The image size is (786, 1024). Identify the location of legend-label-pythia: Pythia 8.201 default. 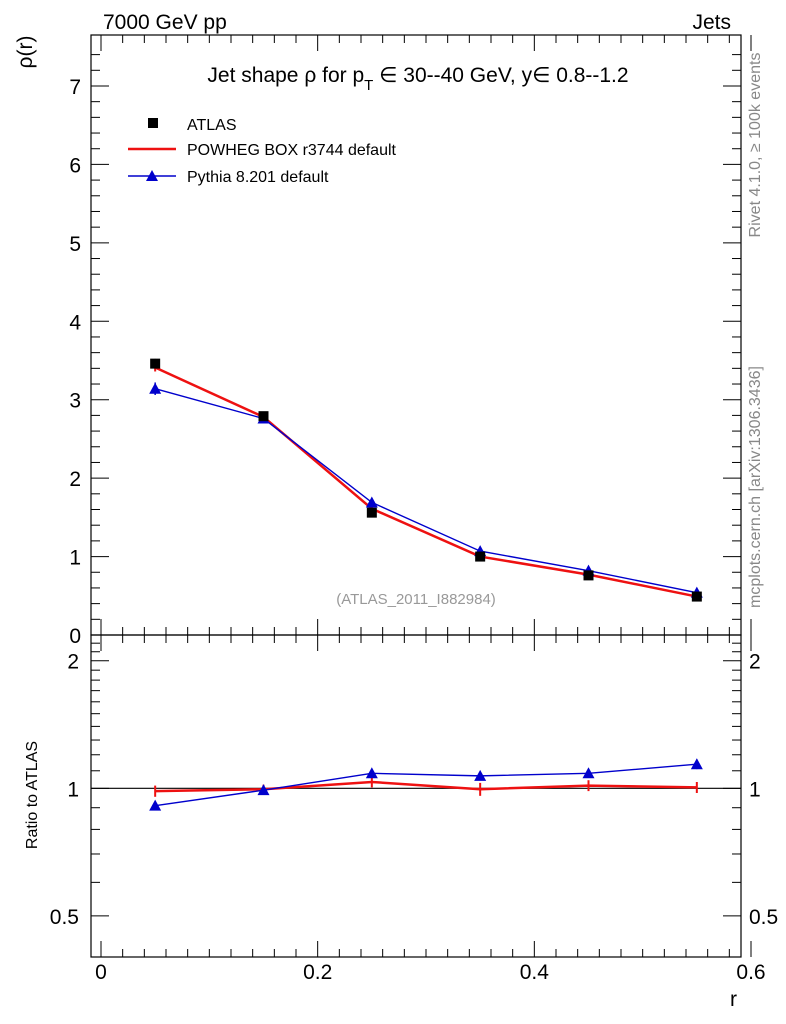
(258, 177).